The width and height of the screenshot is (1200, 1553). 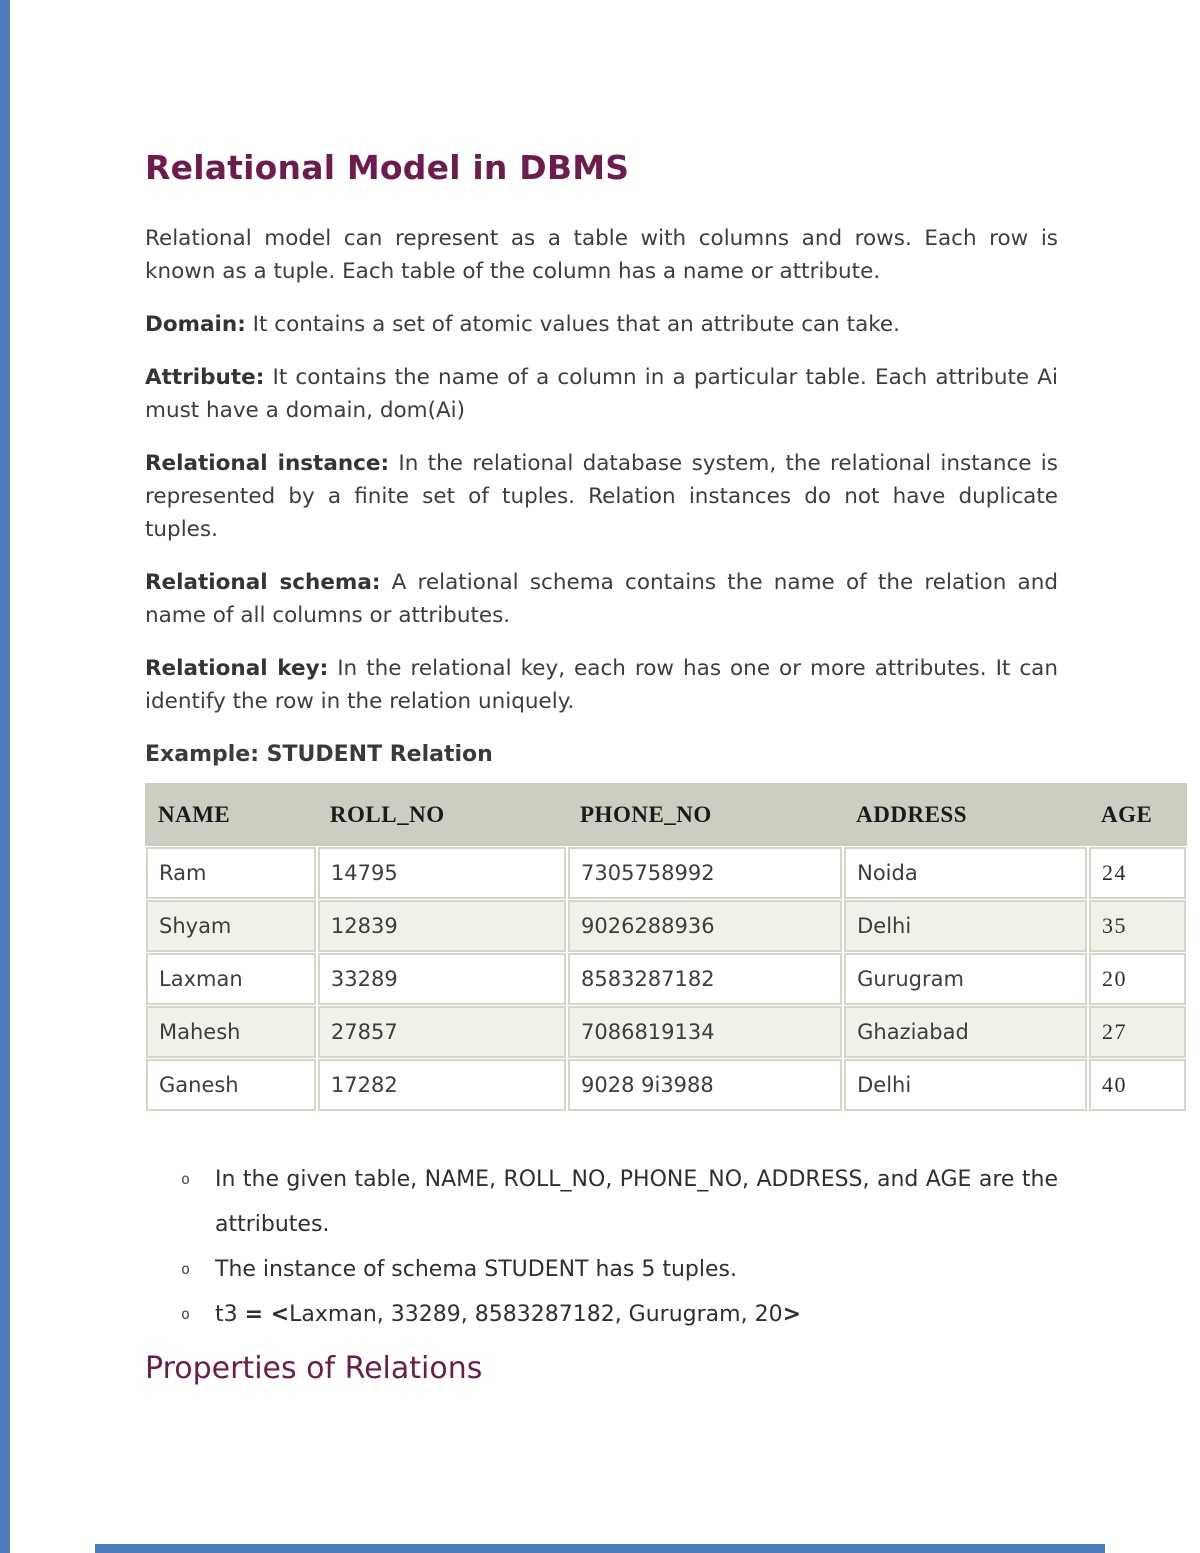 I want to click on column-header-roll-no: ROLL_NO, so click(x=387, y=814).